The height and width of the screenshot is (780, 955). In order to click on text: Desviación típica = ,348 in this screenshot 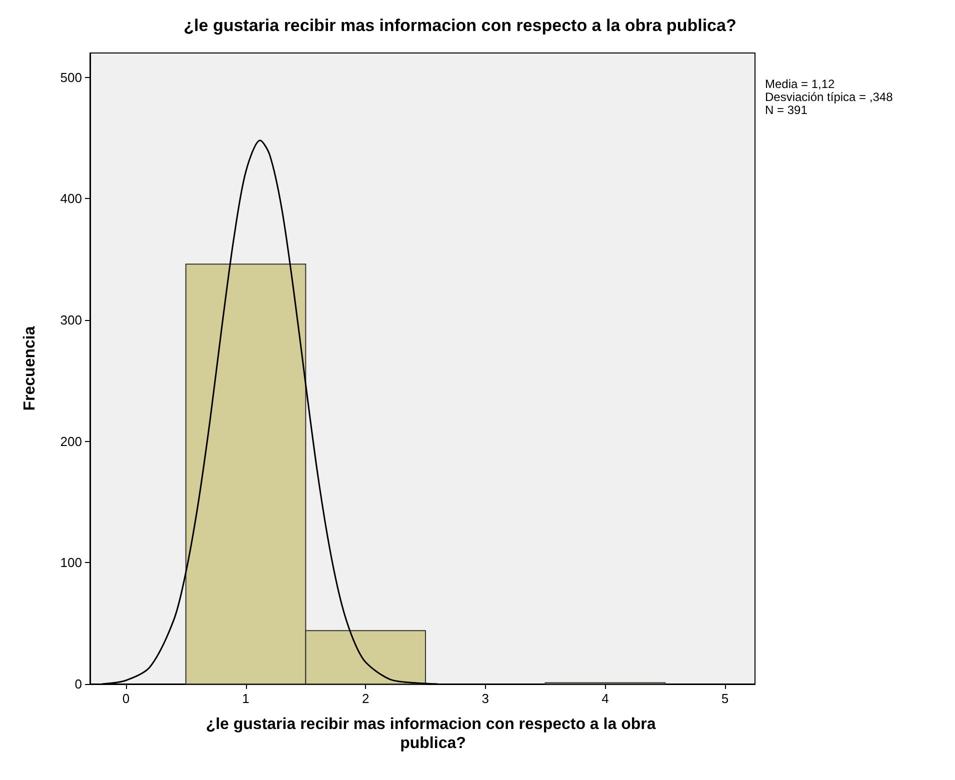, I will do `click(829, 97)`.